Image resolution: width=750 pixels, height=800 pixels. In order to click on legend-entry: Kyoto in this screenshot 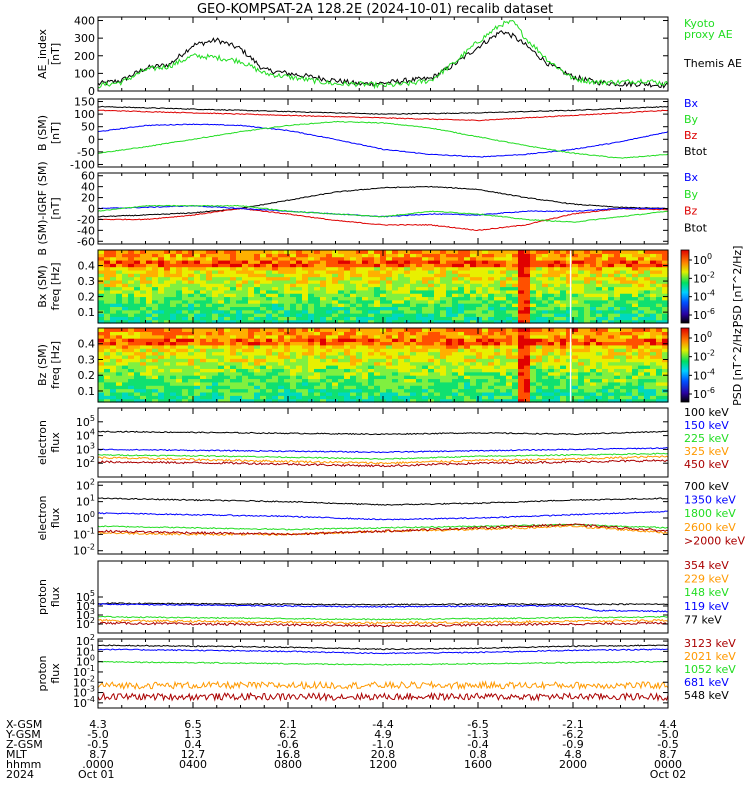, I will do `click(699, 23)`.